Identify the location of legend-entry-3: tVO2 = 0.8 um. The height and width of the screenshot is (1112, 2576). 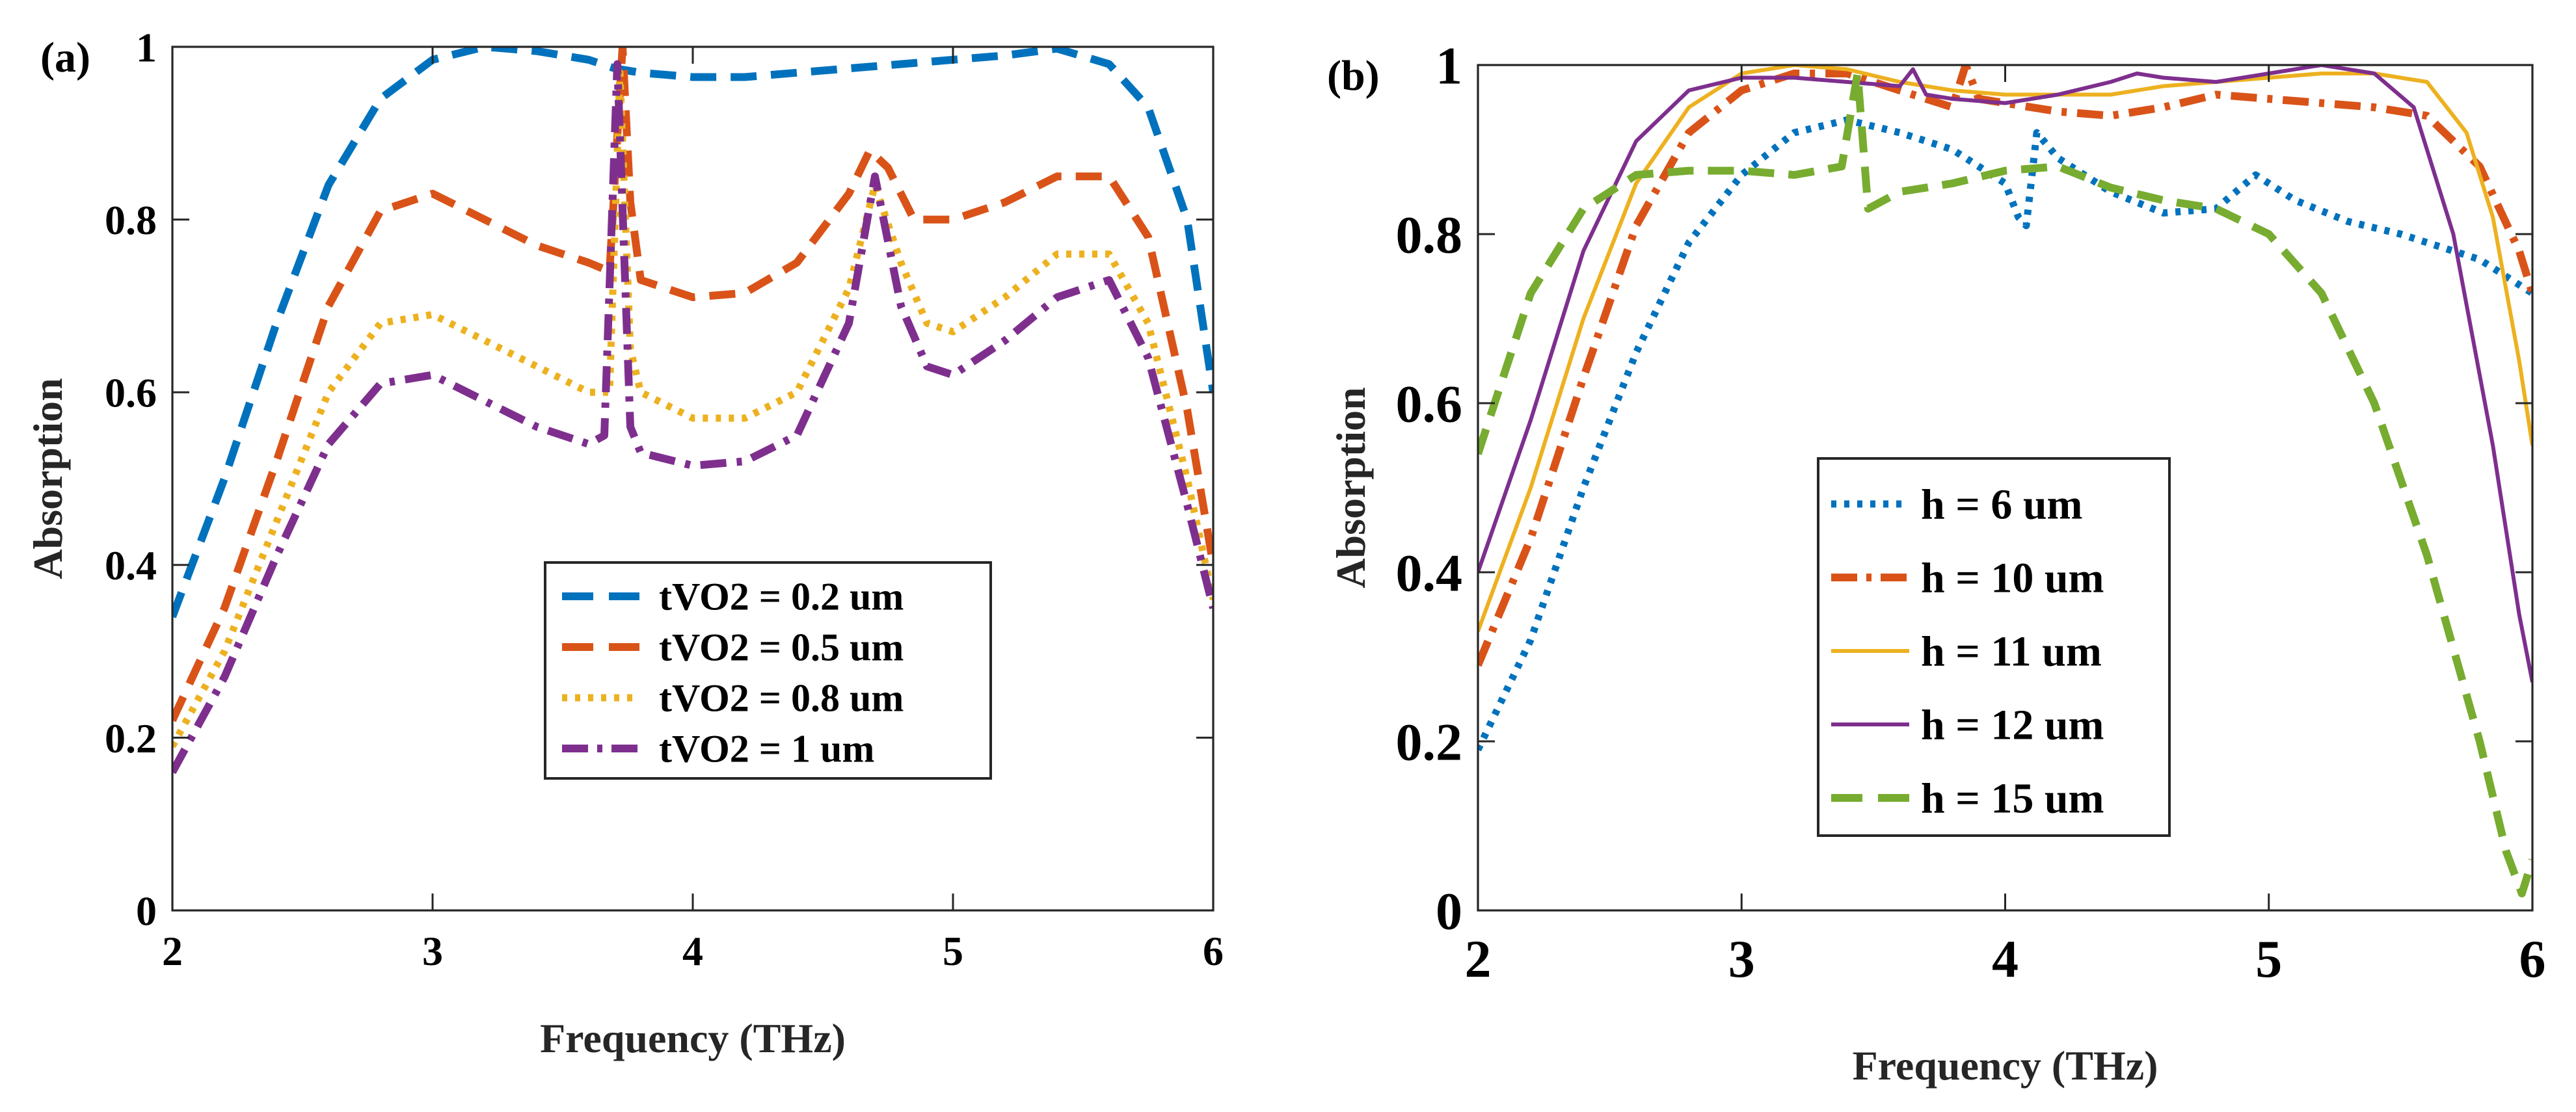
(781, 697).